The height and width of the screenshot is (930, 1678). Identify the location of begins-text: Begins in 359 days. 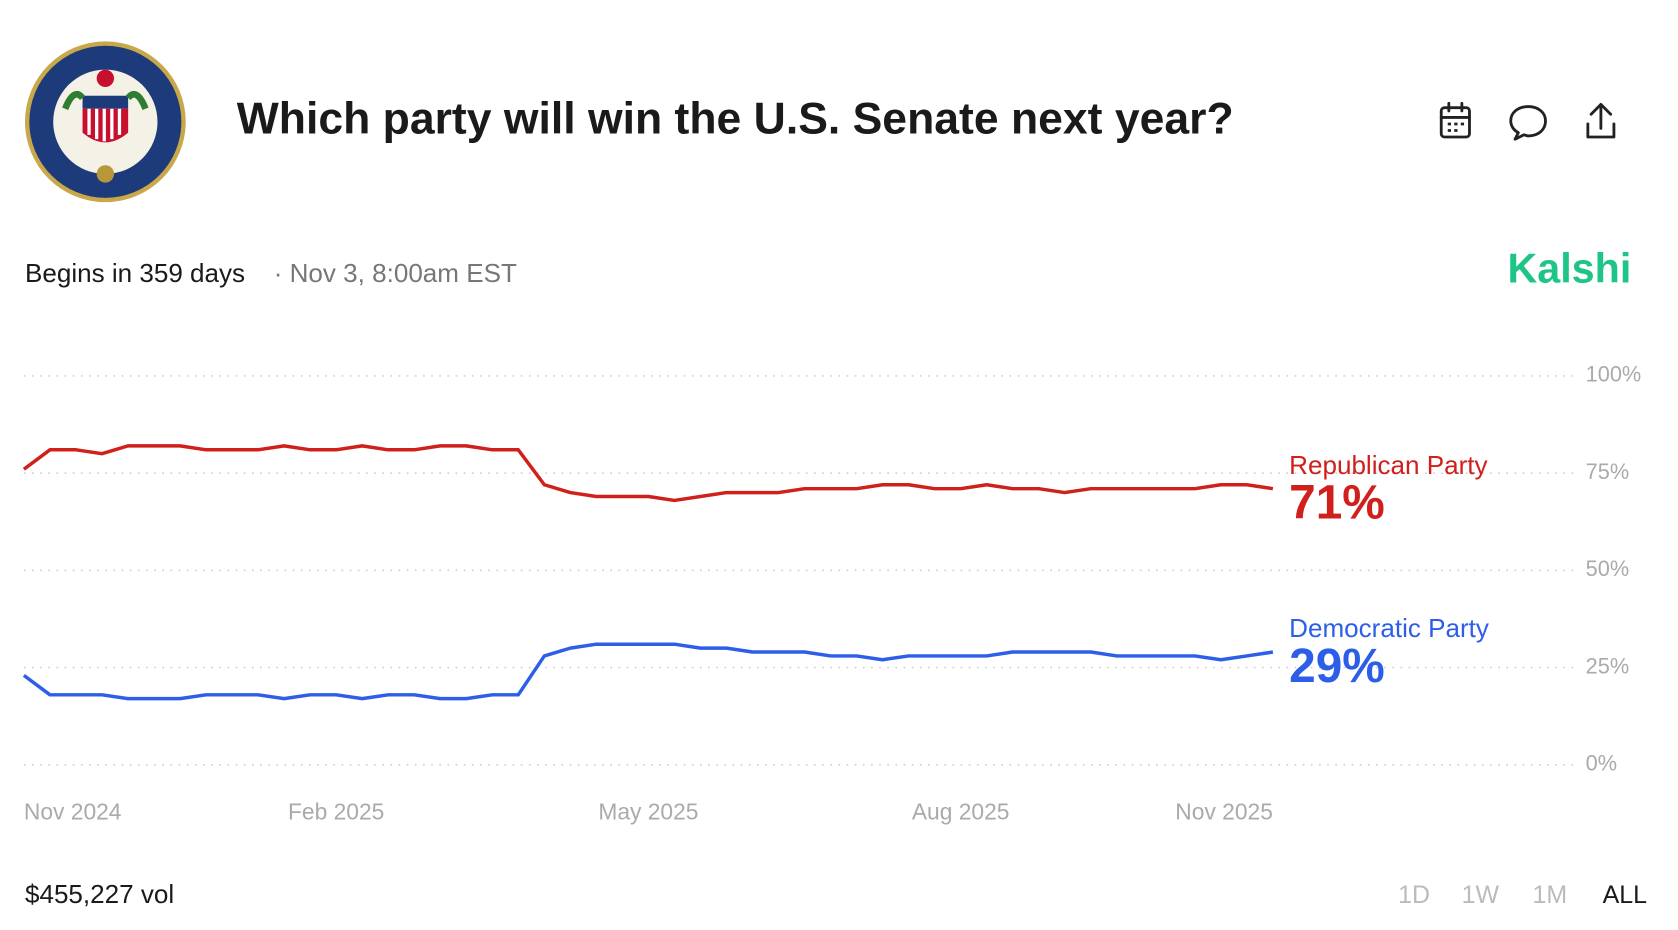
(135, 273).